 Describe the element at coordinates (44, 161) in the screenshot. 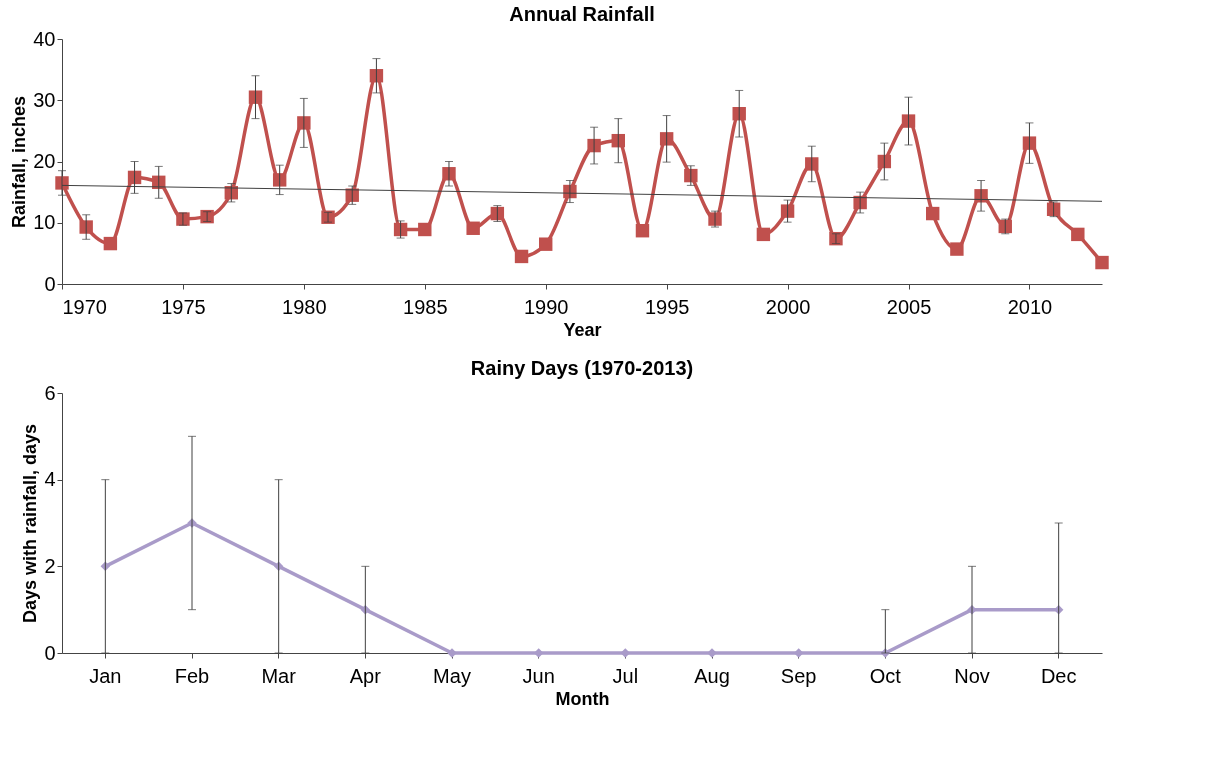

I see `y-tick-label: 20` at that location.